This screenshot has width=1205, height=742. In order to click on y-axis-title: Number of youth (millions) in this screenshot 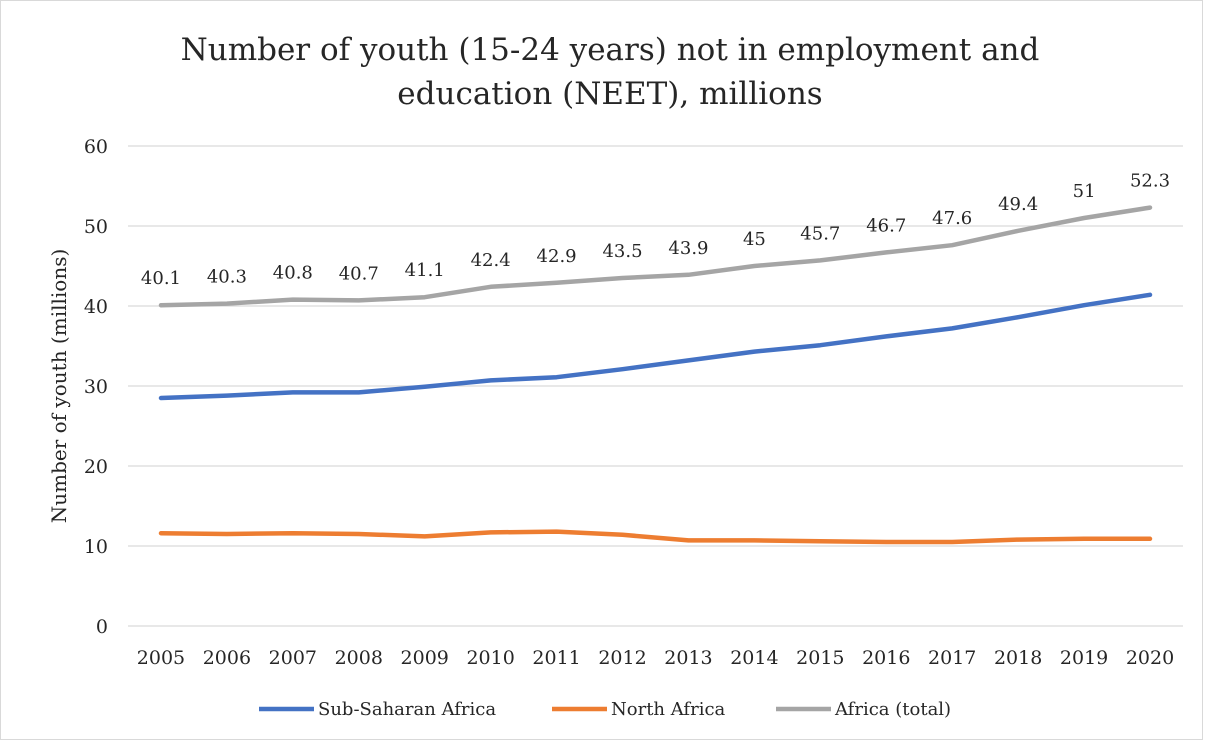, I will do `click(59, 386)`.